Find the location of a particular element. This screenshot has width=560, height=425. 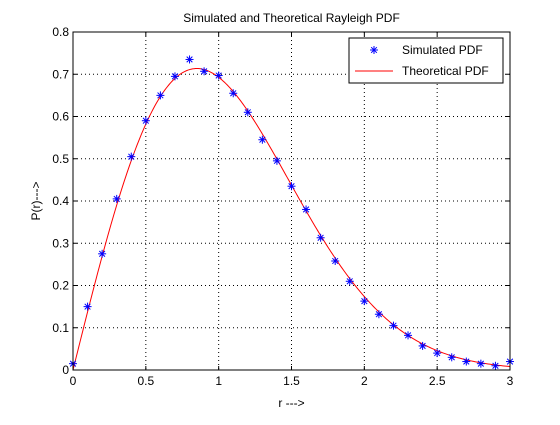

x-tick-label: 2 is located at coordinates (364, 381).